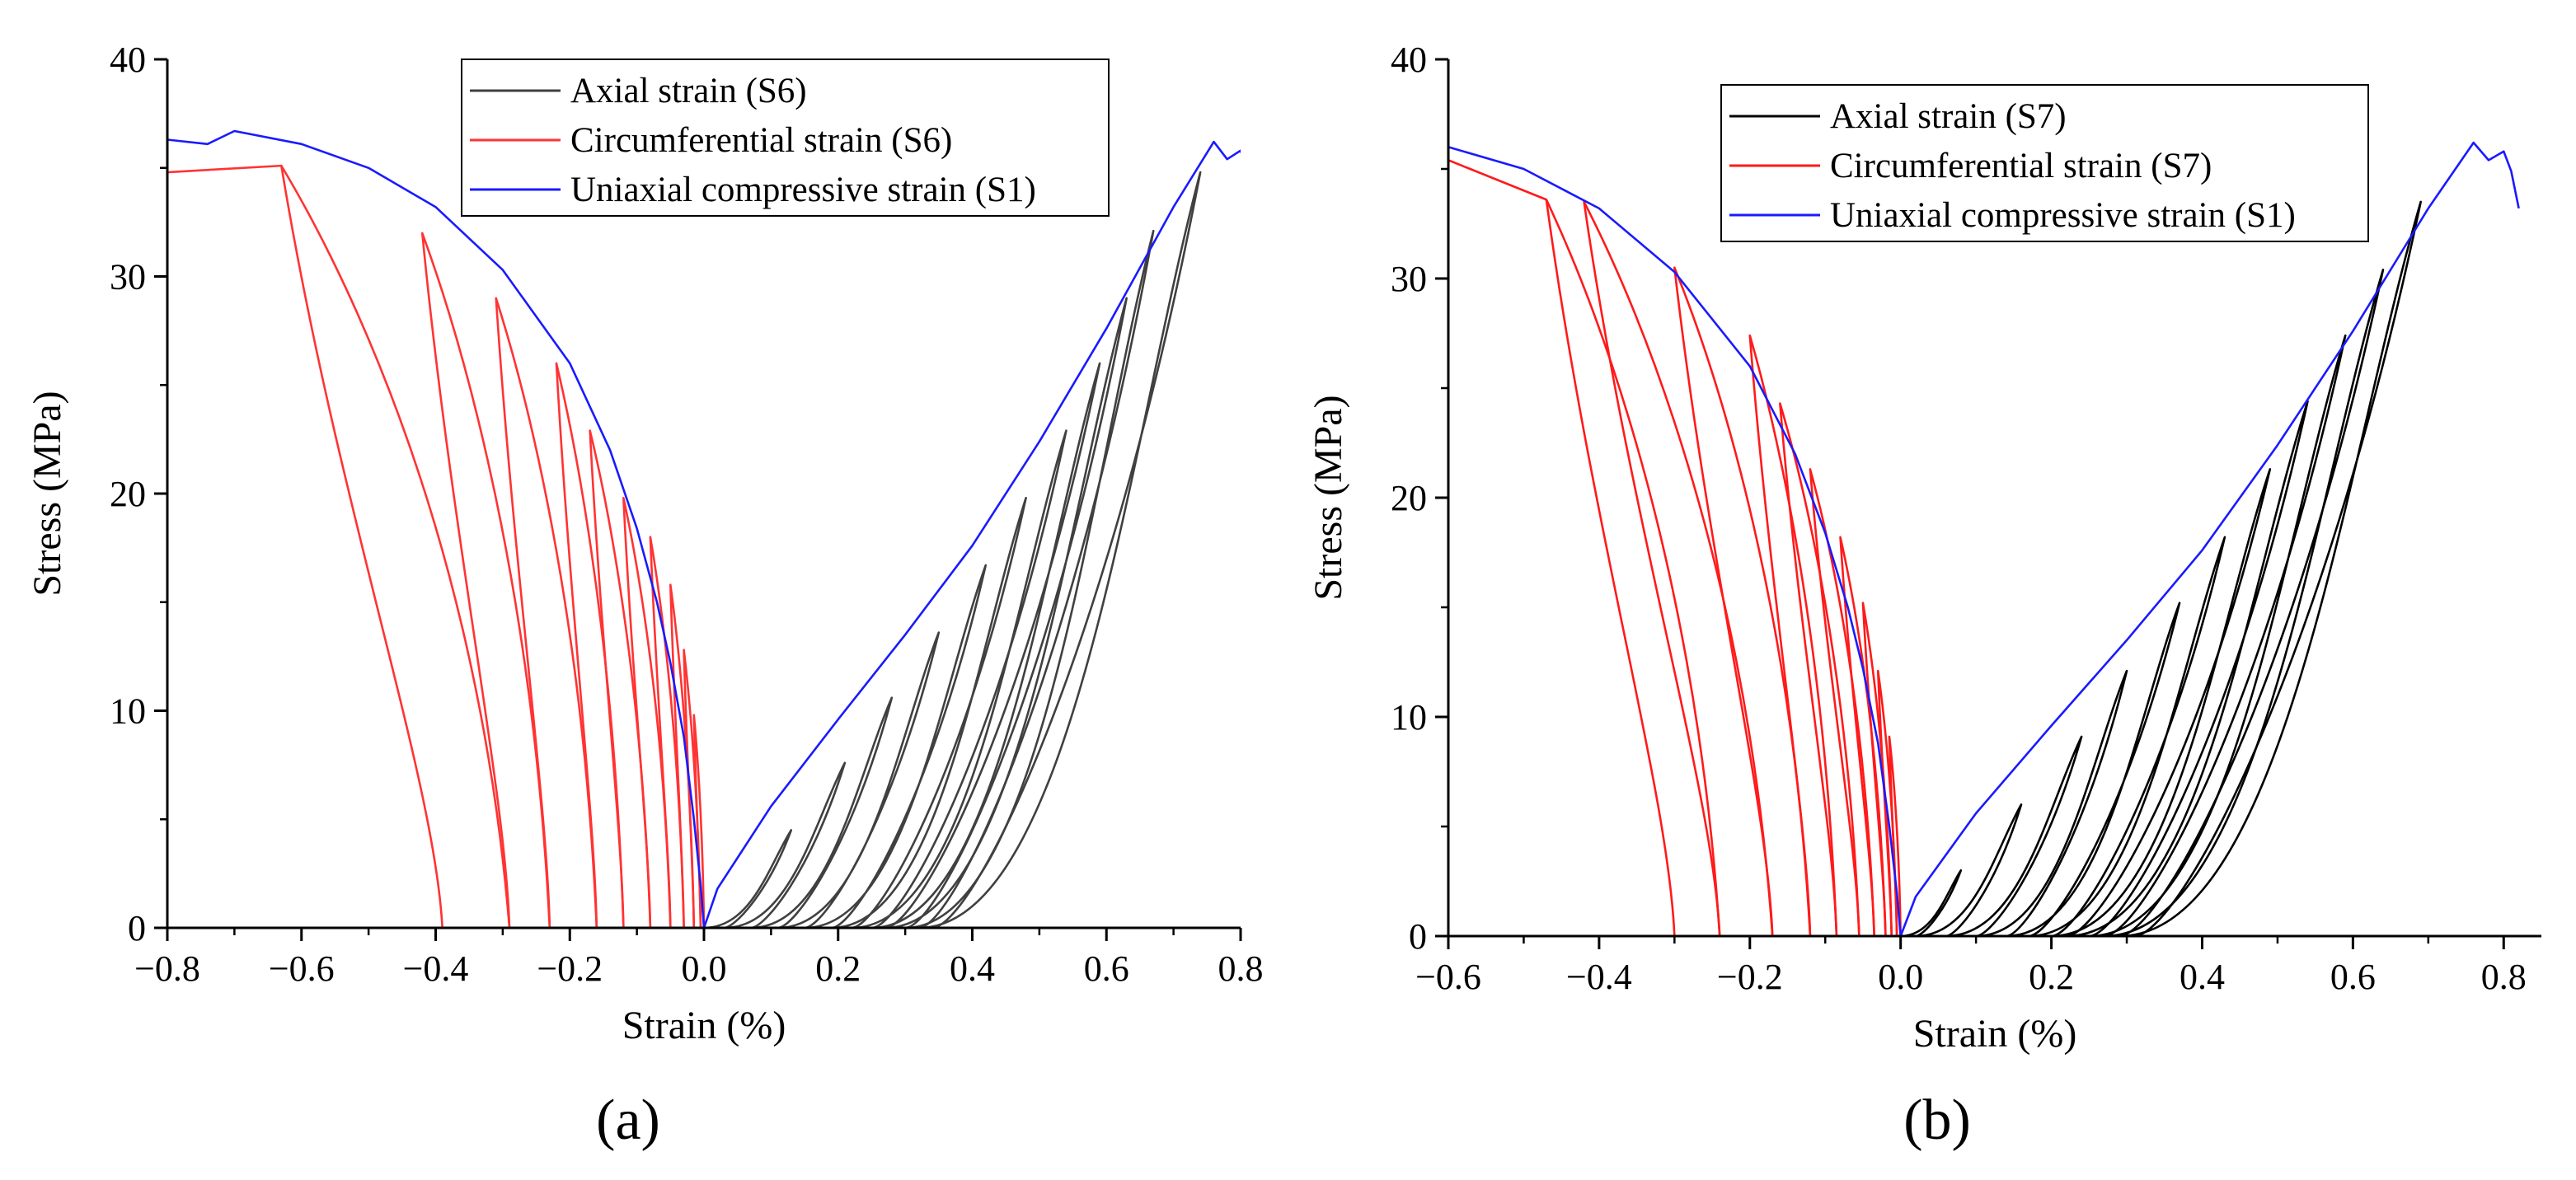 This screenshot has height=1180, width=2576. I want to click on panel-a-legend-label: Axial strain (S6), so click(689, 91).